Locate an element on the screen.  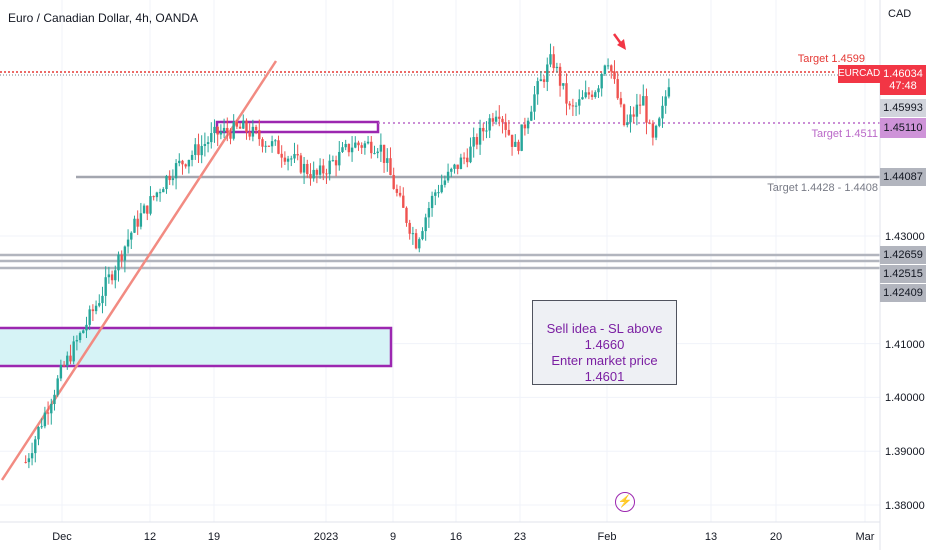
price-tag-1-45110: 1.45110 is located at coordinates (903, 128).